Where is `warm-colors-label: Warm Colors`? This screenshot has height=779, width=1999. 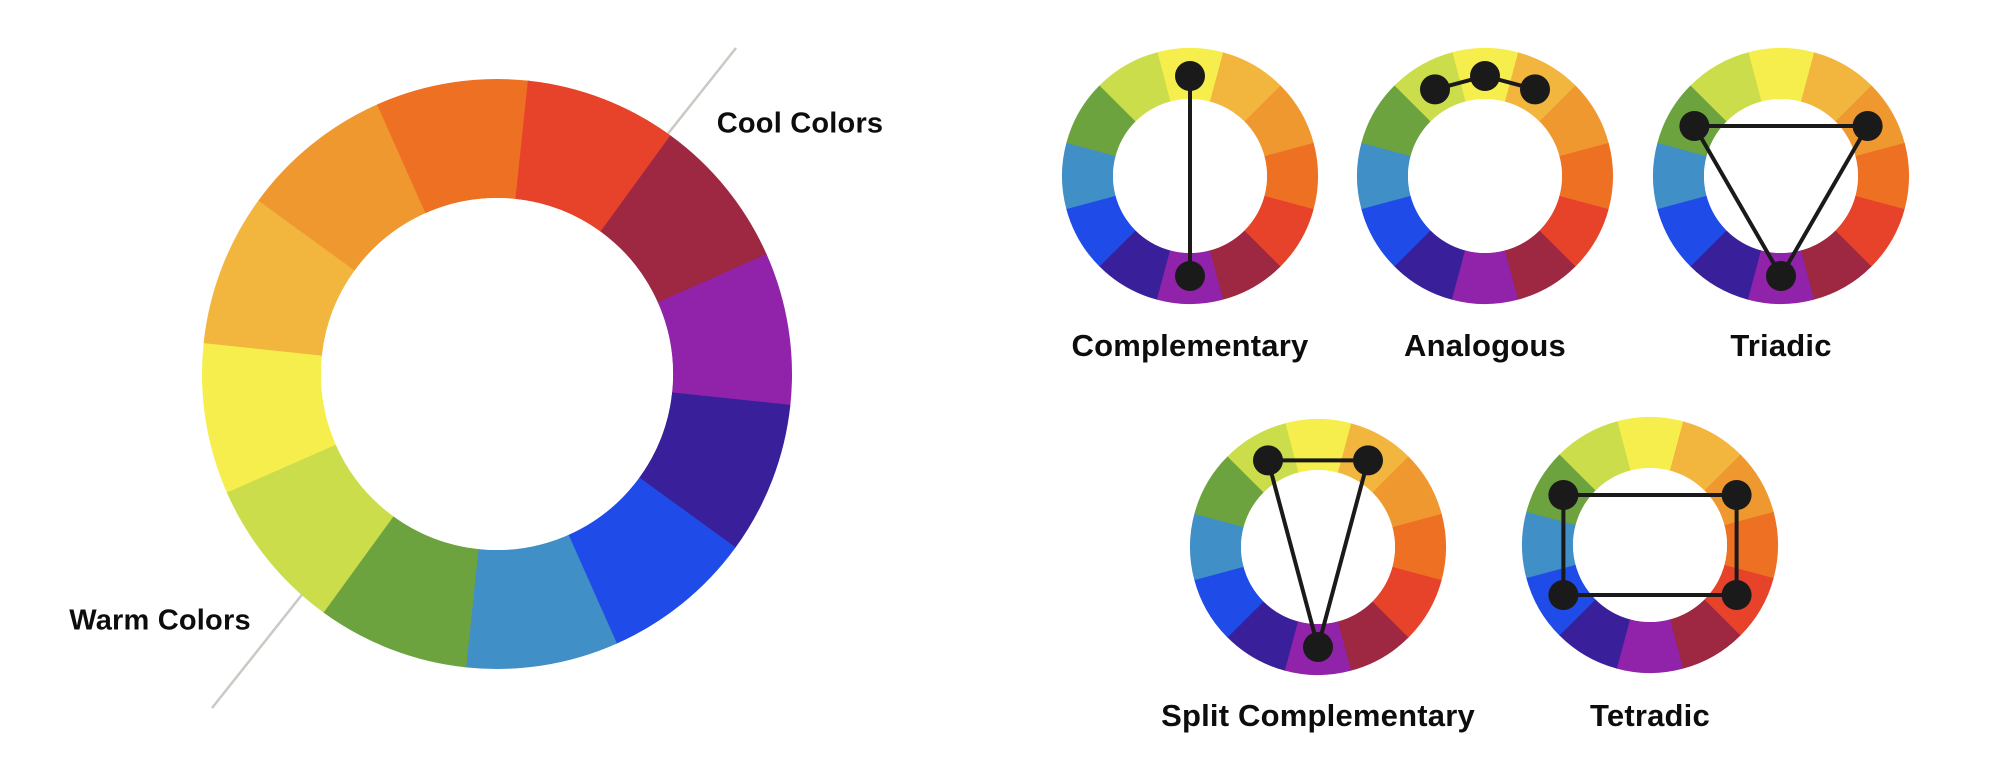
warm-colors-label: Warm Colors is located at coordinates (160, 620).